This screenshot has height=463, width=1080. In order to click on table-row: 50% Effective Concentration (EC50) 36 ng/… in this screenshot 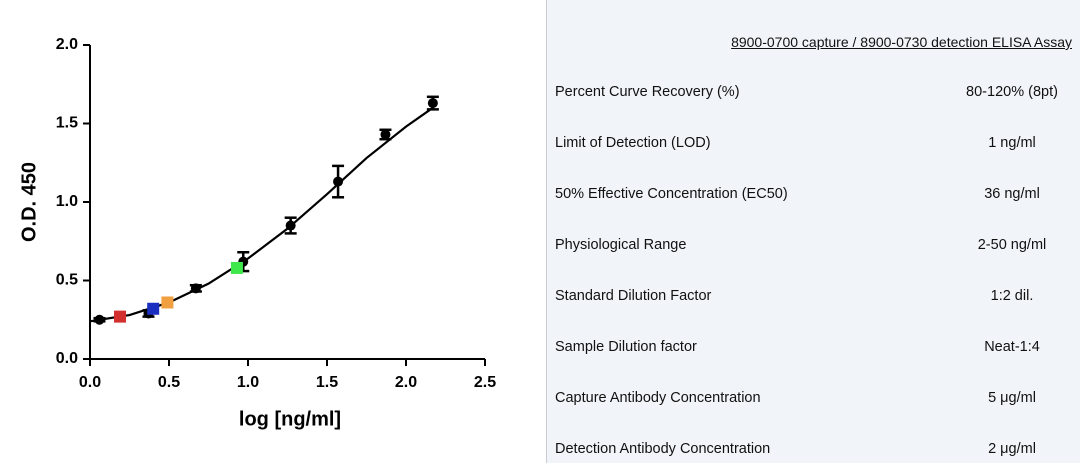, I will do `click(813, 196)`.